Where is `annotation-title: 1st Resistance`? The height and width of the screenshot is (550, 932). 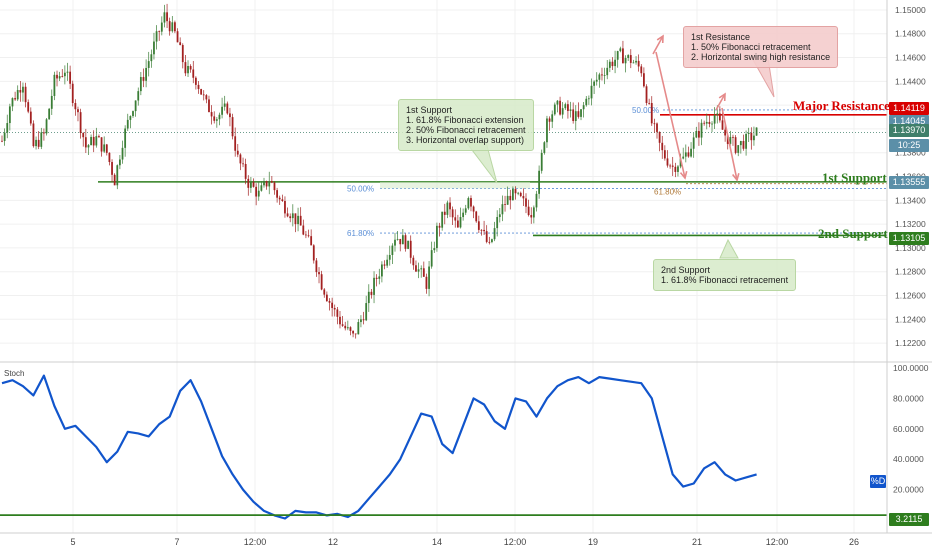
annotation-title: 1st Resistance is located at coordinates (721, 37).